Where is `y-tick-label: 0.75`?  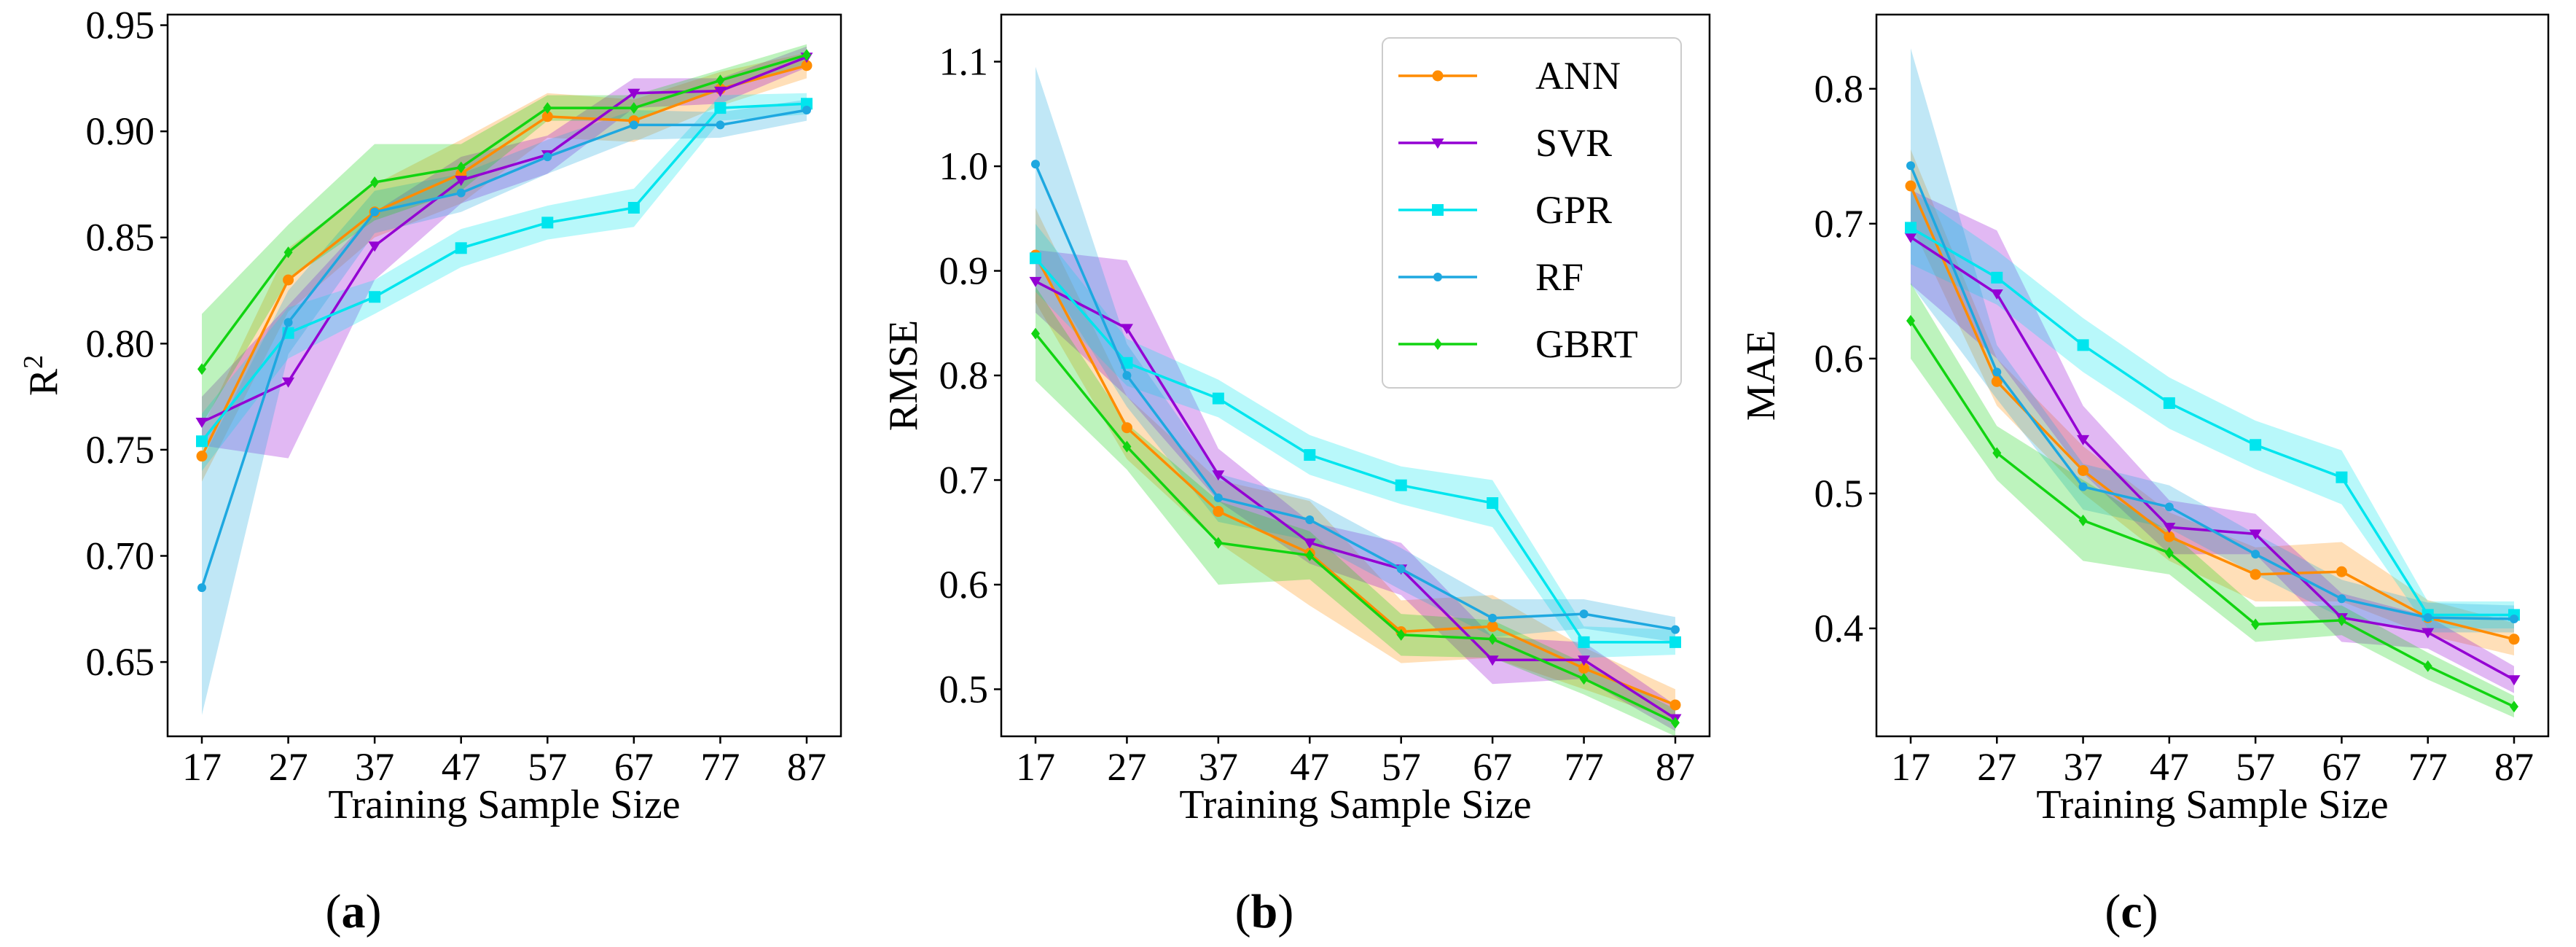
y-tick-label: 0.75 is located at coordinates (120, 450).